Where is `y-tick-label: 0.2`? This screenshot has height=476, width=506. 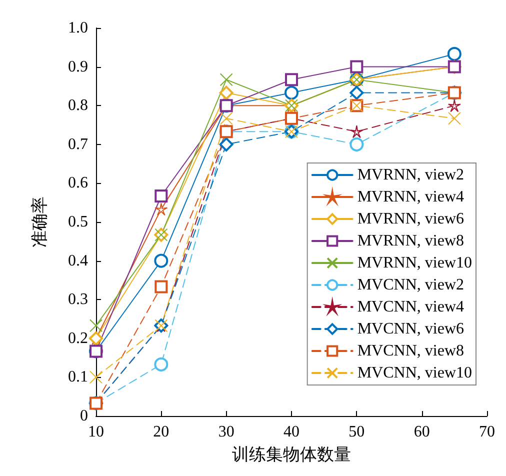 y-tick-label: 0.2 is located at coordinates (78, 338).